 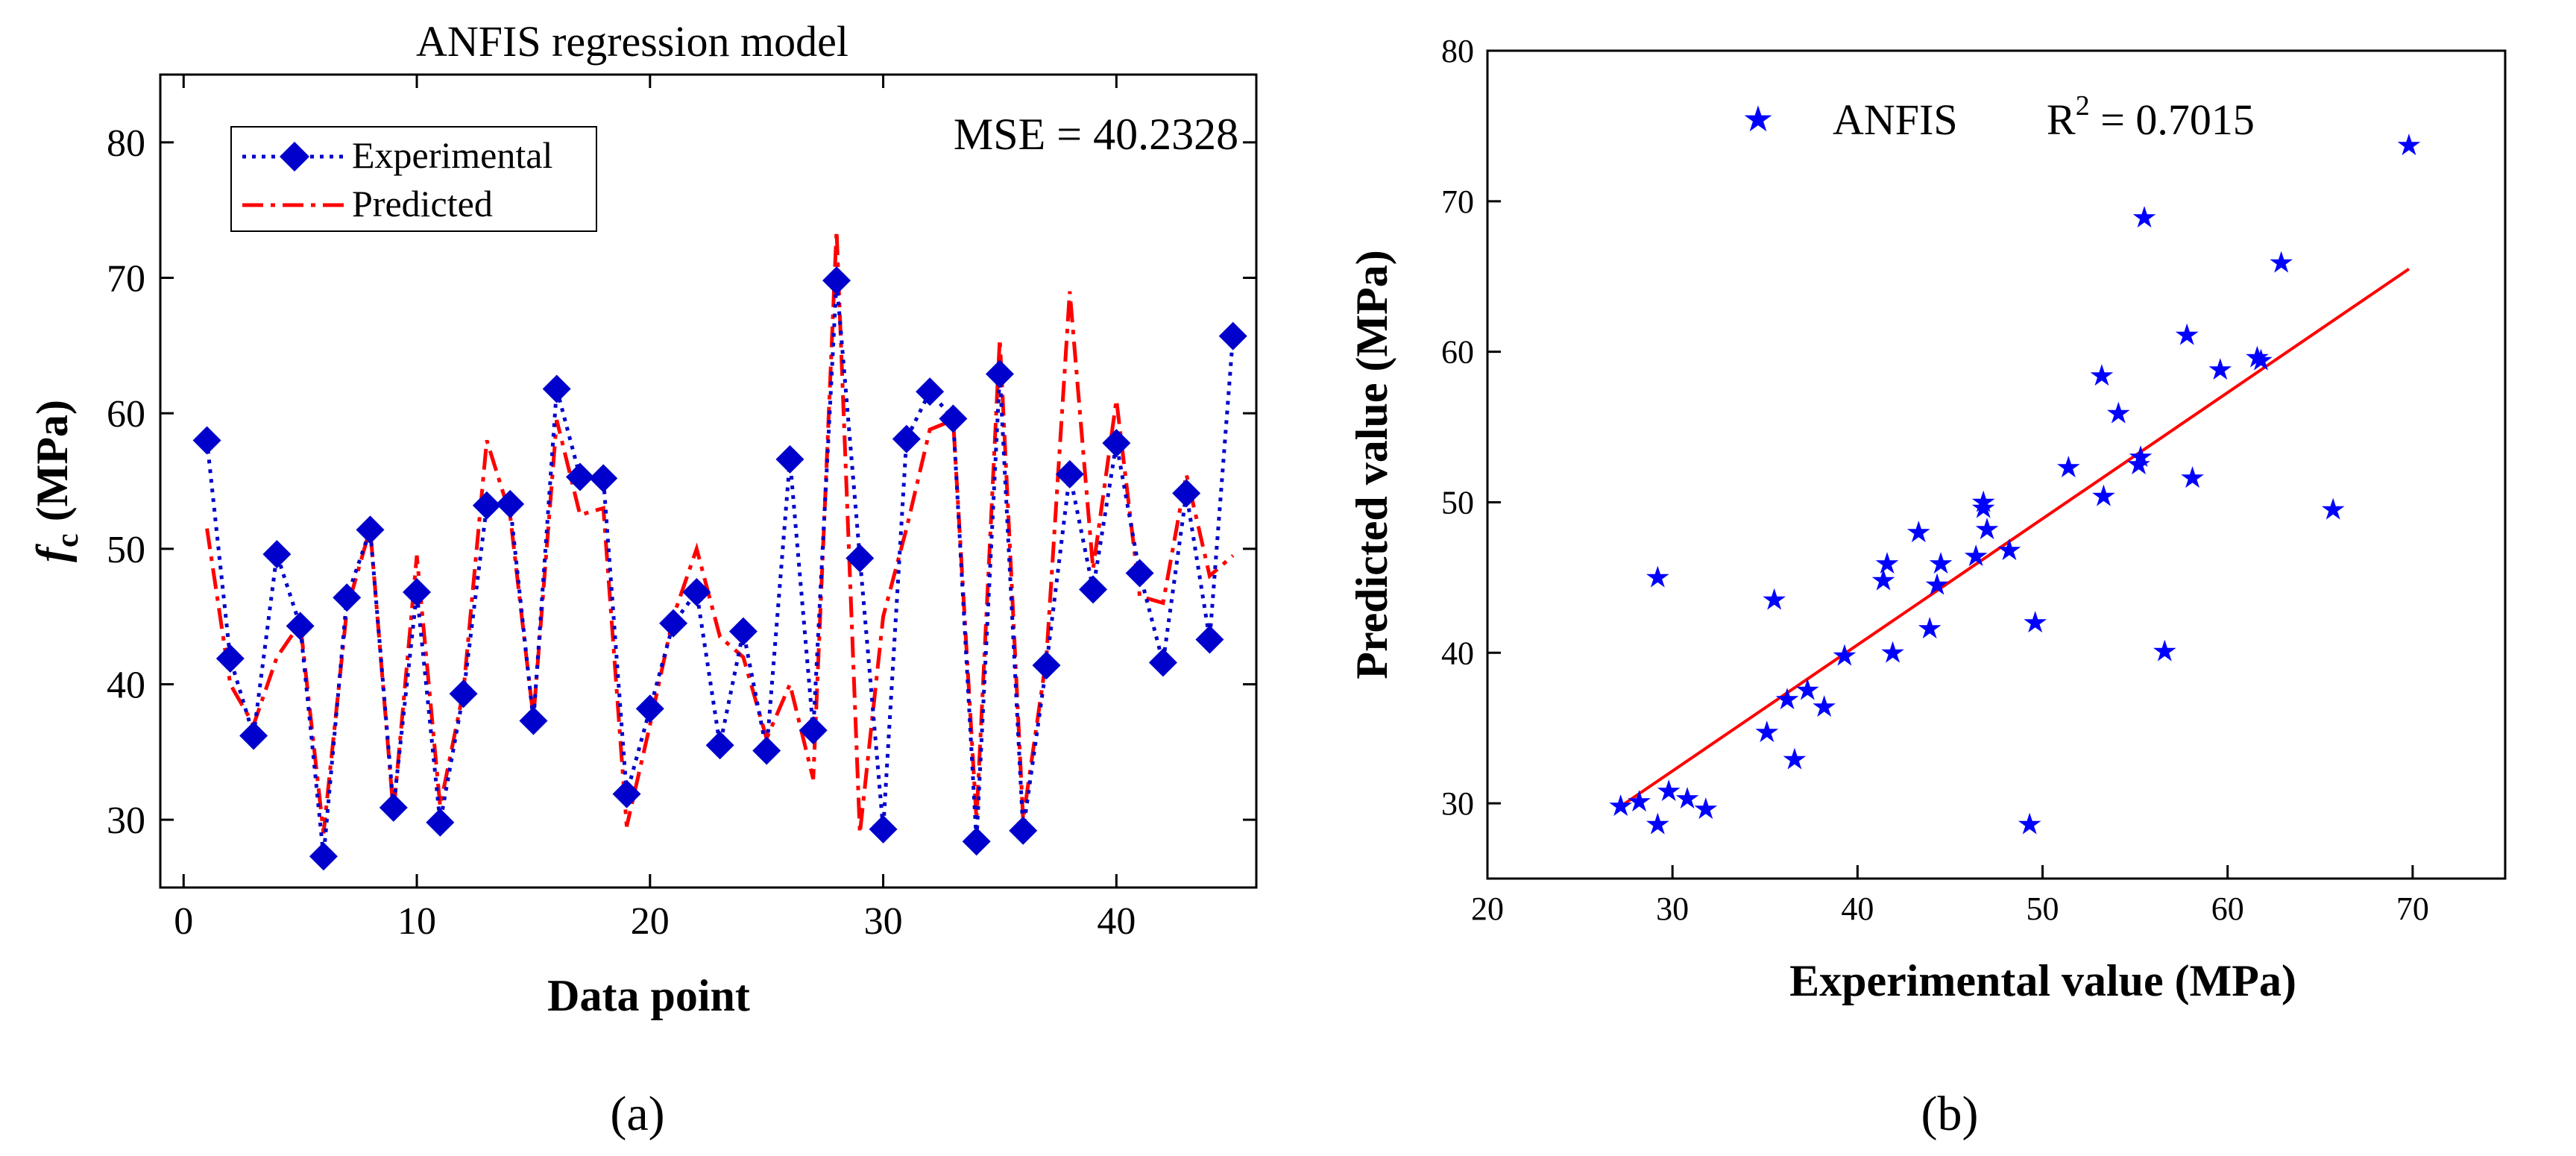 I want to click on fit-line, so click(x=2015, y=538).